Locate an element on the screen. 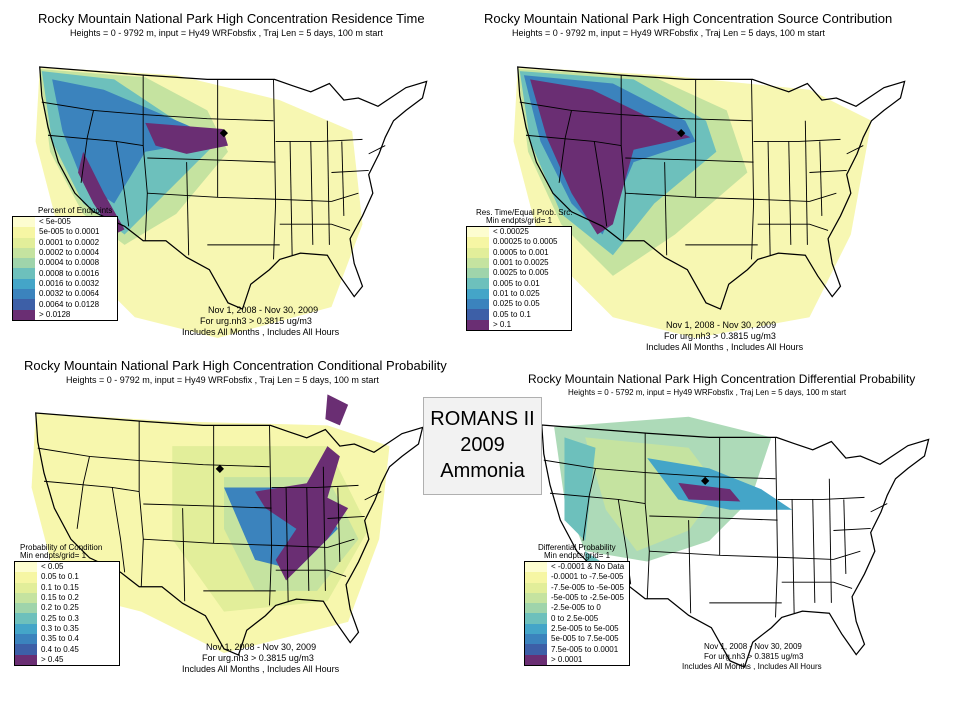 This screenshot has height=720, width=960. legend-label: 0.0032 to 0.0064 is located at coordinates (69, 294).